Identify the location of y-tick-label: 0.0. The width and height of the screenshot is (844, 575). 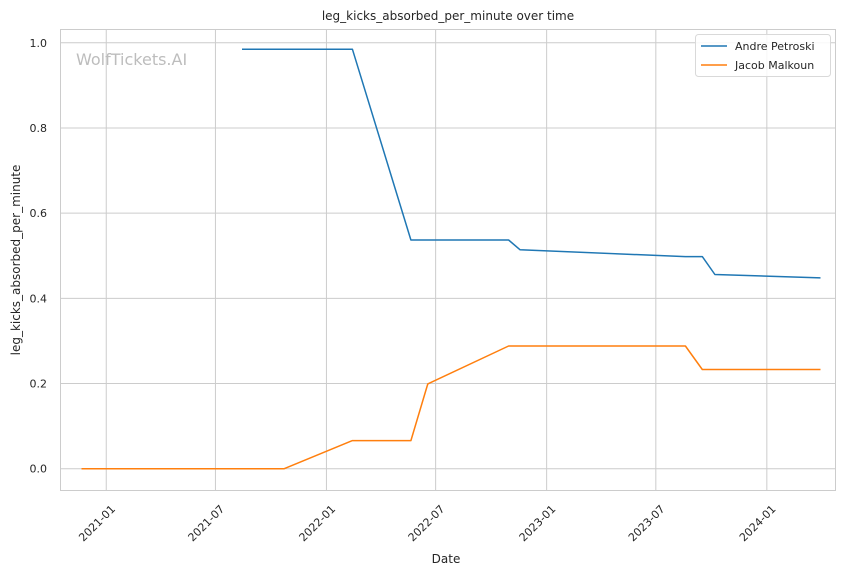
(39, 469).